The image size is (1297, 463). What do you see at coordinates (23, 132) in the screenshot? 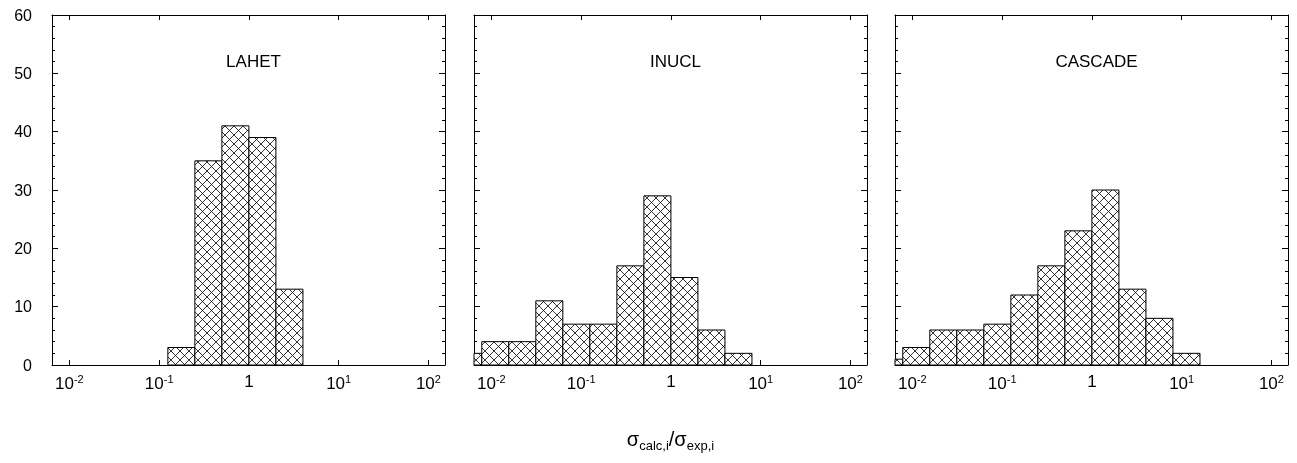
I see `y-tick-label: 40` at bounding box center [23, 132].